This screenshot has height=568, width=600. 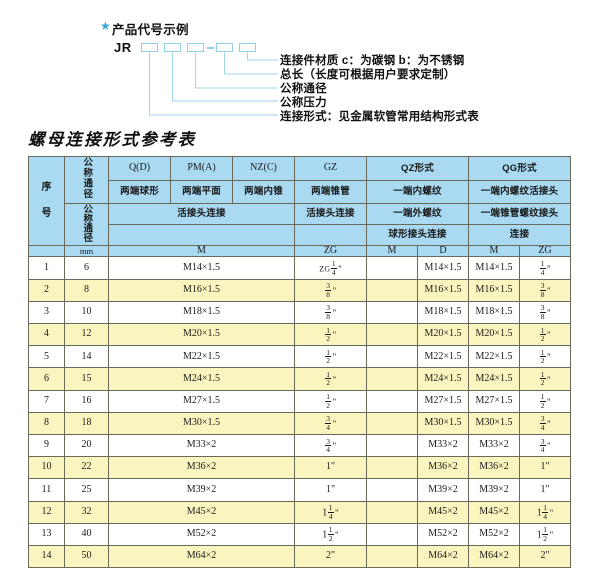 I want to click on cell-dn: 22, so click(x=86, y=468).